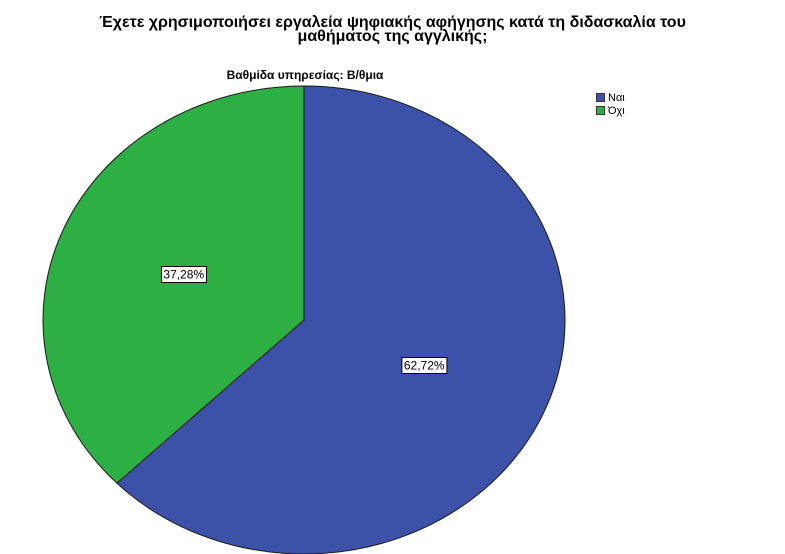 The height and width of the screenshot is (554, 785). I want to click on data-label-yes: 62,72%, so click(424, 366).